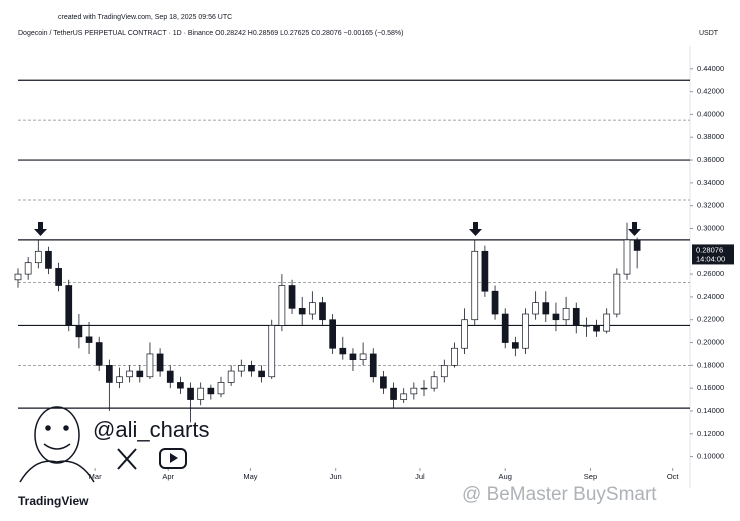  What do you see at coordinates (710, 410) in the screenshot?
I see `y-tick-label: 0.14000` at bounding box center [710, 410].